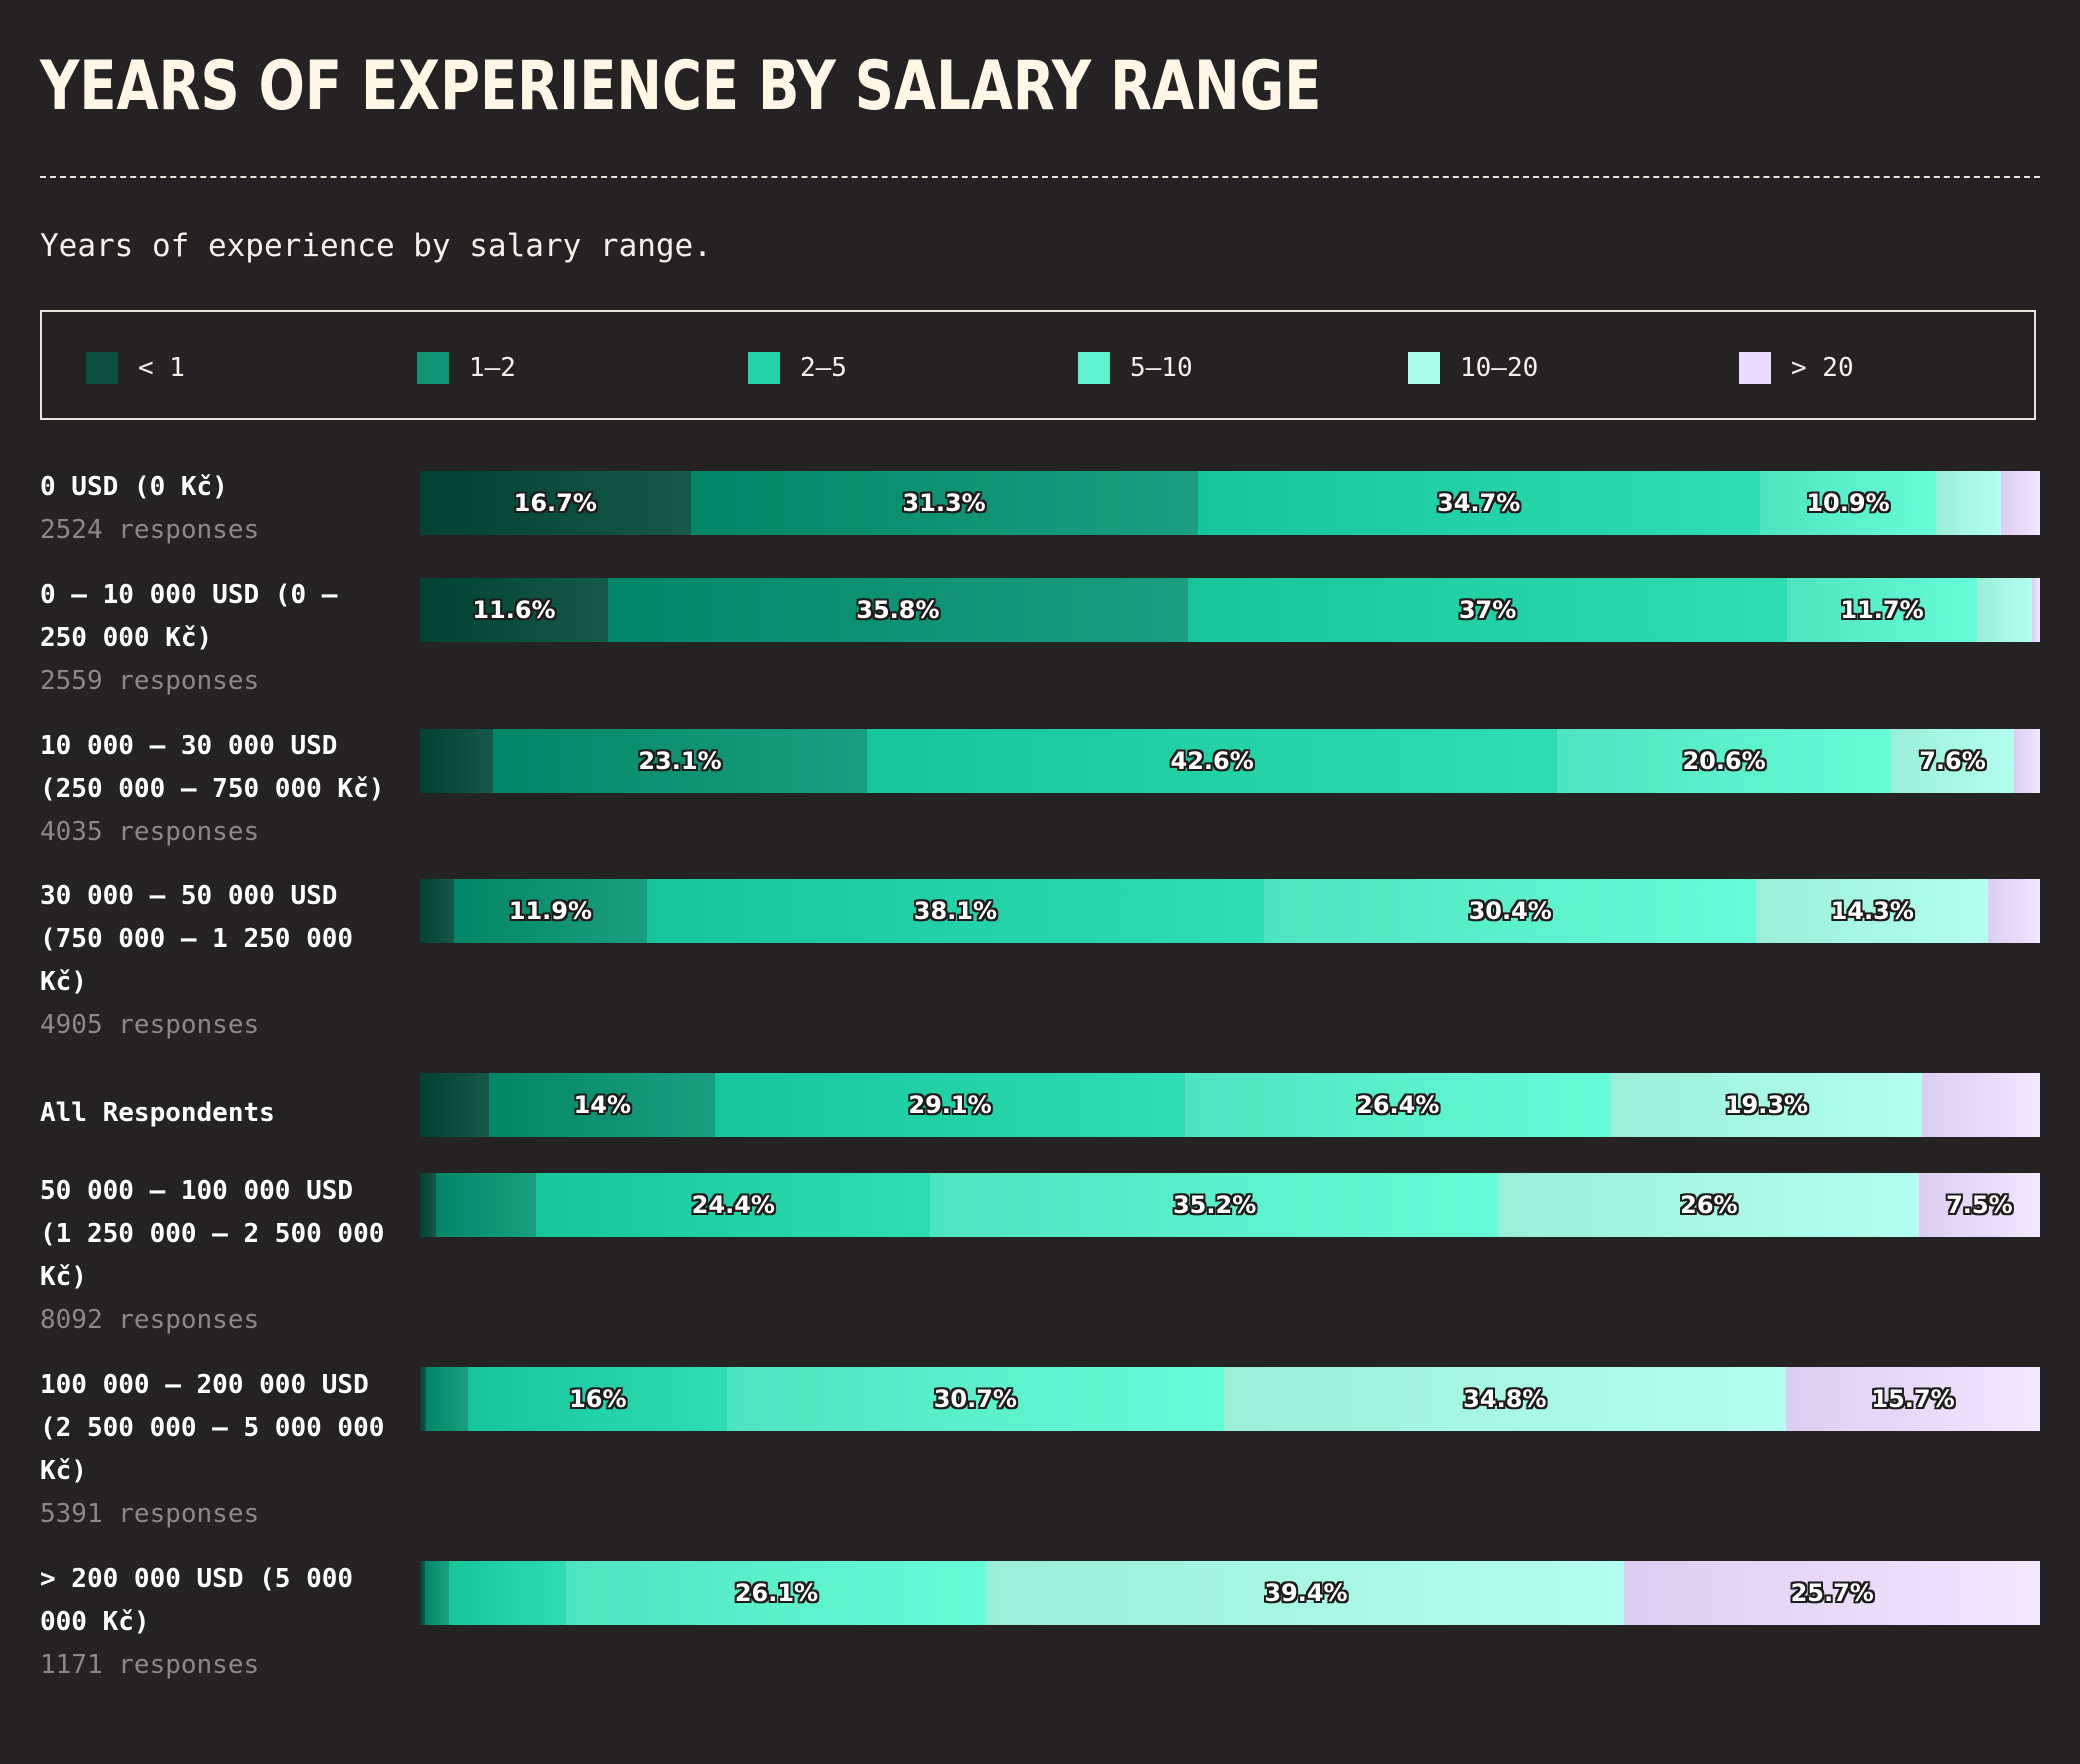 The image size is (2080, 1764). I want to click on bar-segment: 26.4%, so click(1397, 1105).